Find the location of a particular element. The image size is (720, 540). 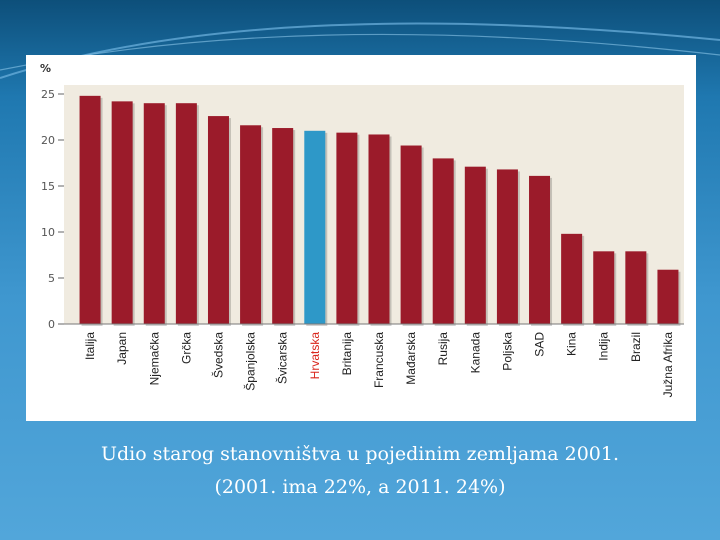

x-tick-label: Kina is located at coordinates (572, 344).